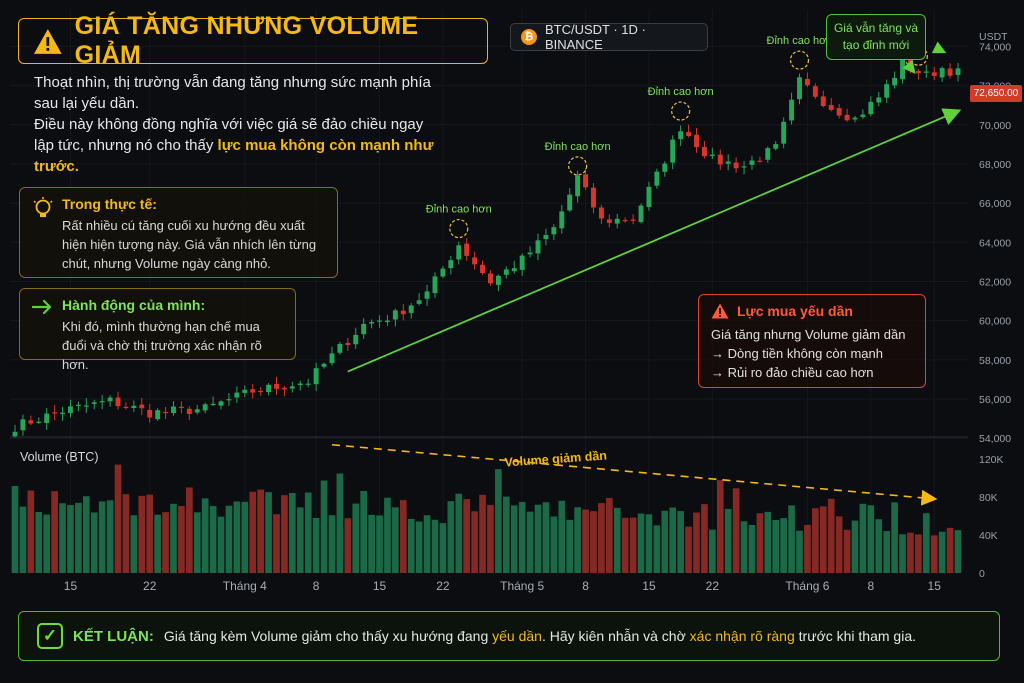 The image size is (1024, 683). What do you see at coordinates (529, 37) in the screenshot?
I see `bitcoin-icon: ₿` at bounding box center [529, 37].